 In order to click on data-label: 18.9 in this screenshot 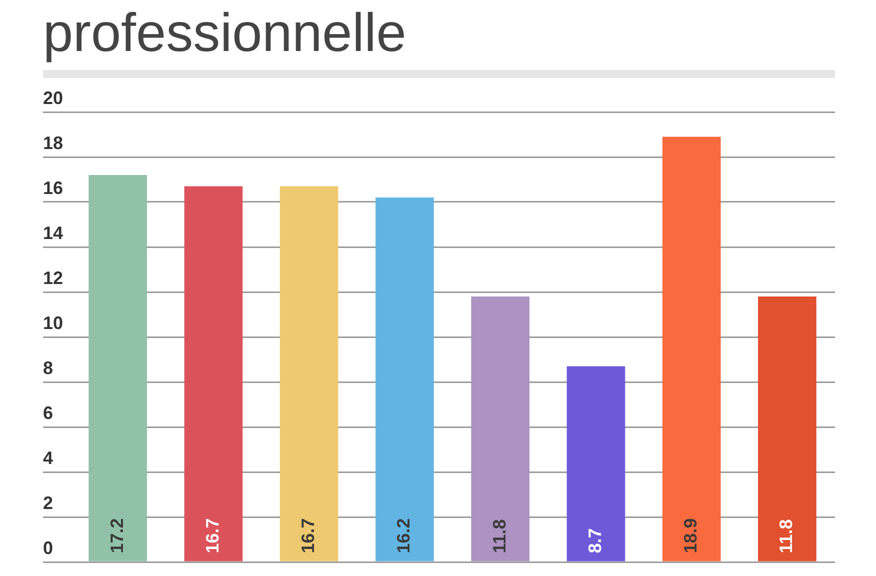, I will do `click(690, 536)`.